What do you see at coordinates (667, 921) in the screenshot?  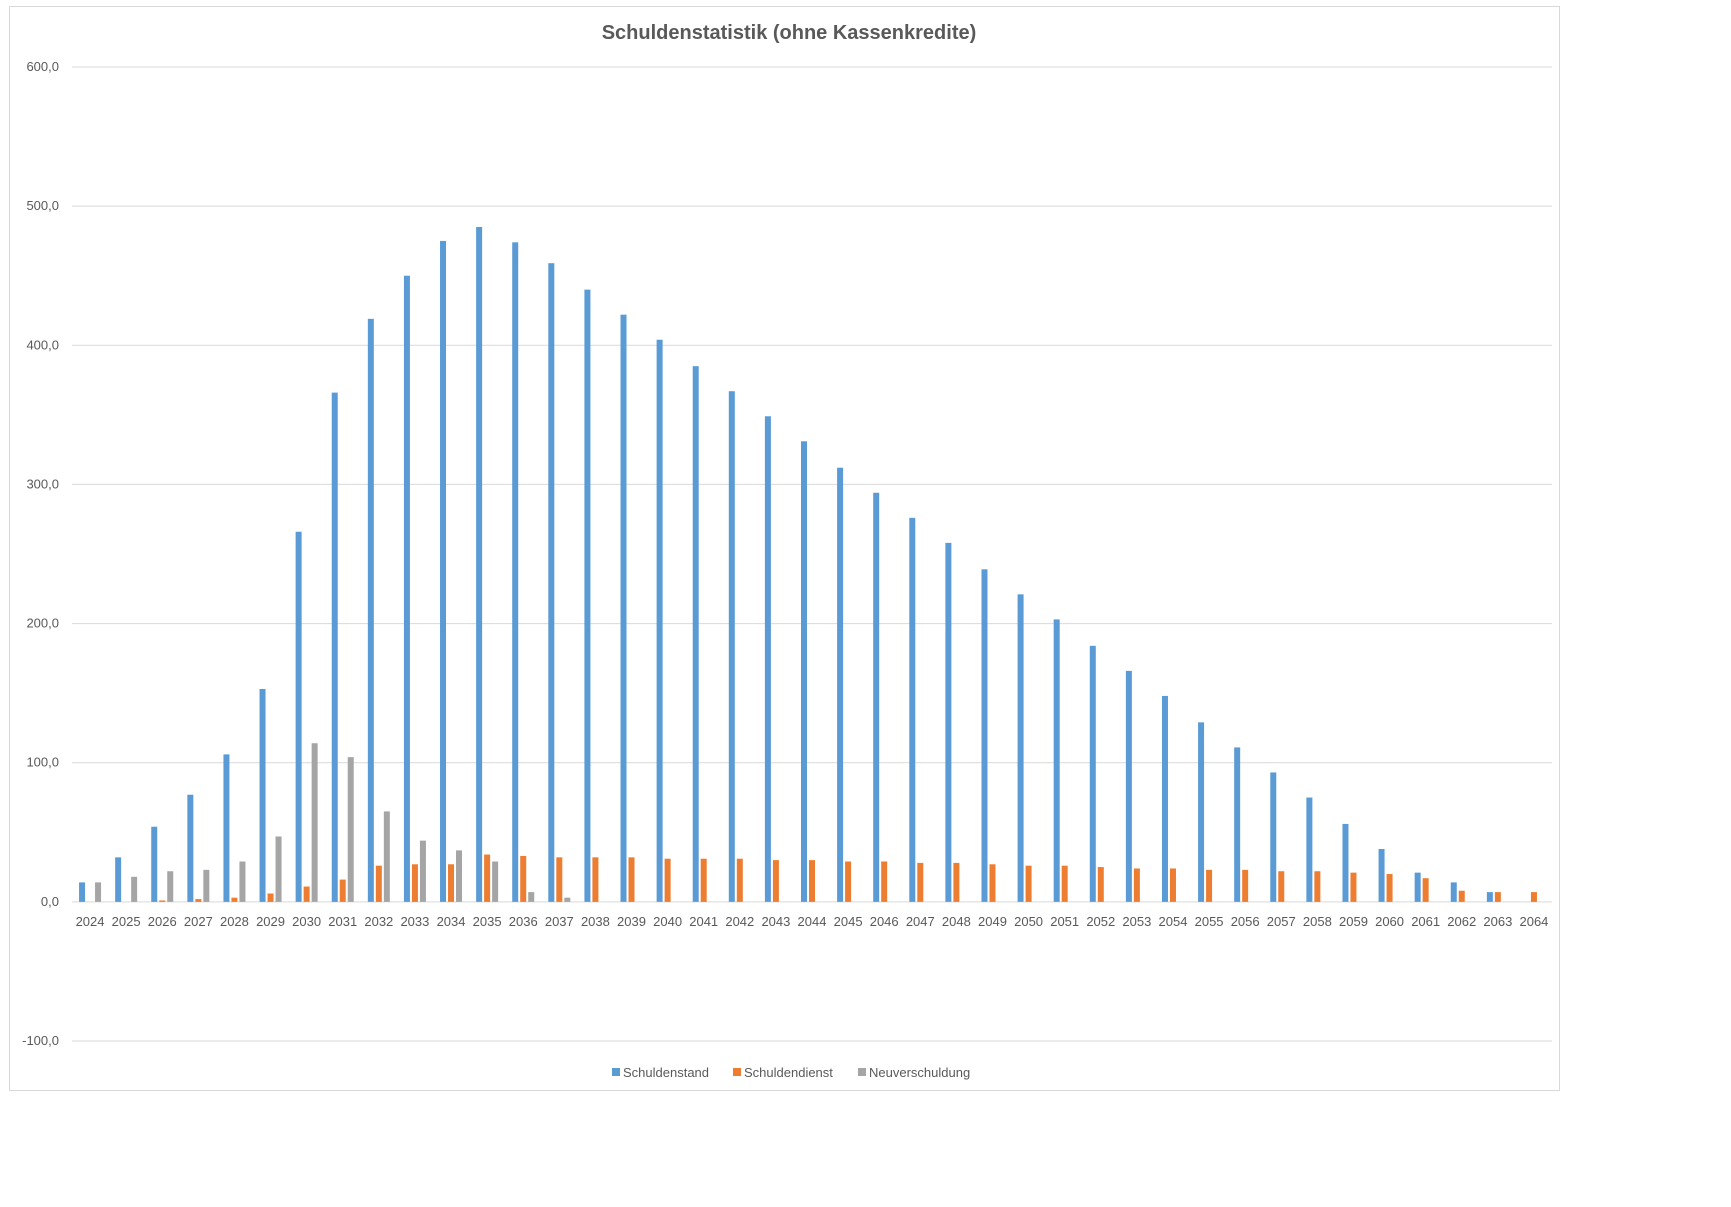 I see `x-tick-label: 2040` at bounding box center [667, 921].